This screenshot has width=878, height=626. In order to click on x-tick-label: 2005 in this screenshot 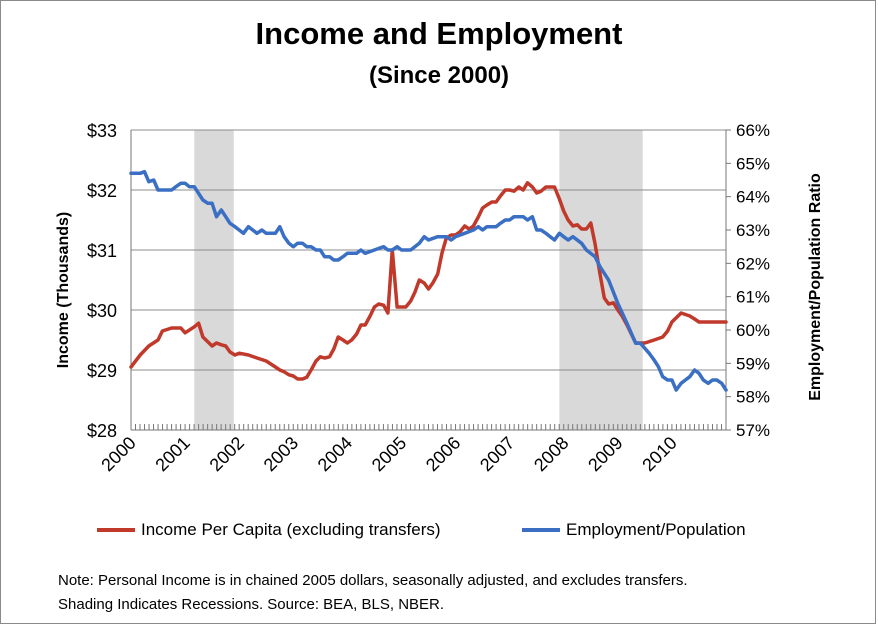, I will do `click(389, 454)`.